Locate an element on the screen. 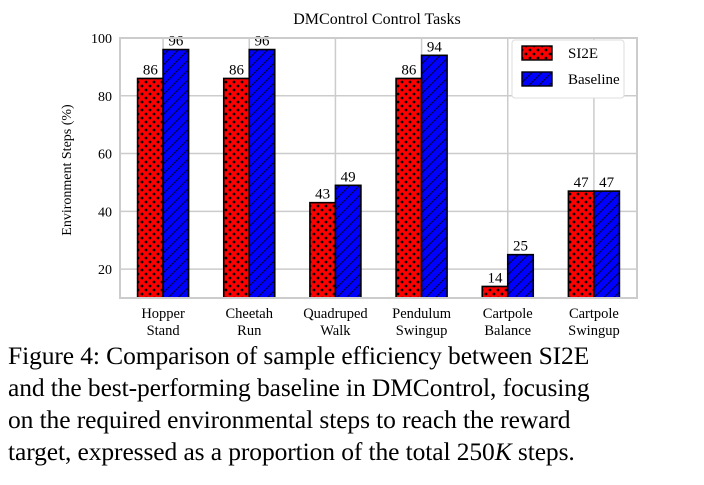 This screenshot has height=485, width=704. legend: SI2E Baseline is located at coordinates (568, 69).